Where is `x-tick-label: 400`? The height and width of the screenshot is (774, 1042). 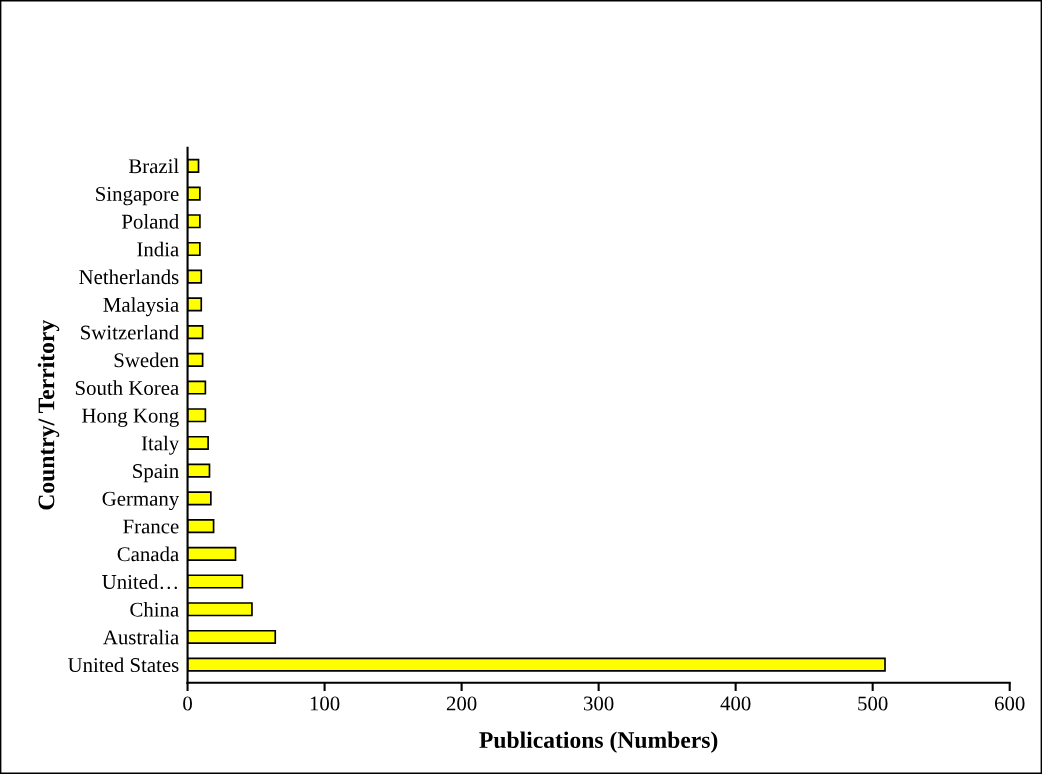
x-tick-label: 400 is located at coordinates (735, 703).